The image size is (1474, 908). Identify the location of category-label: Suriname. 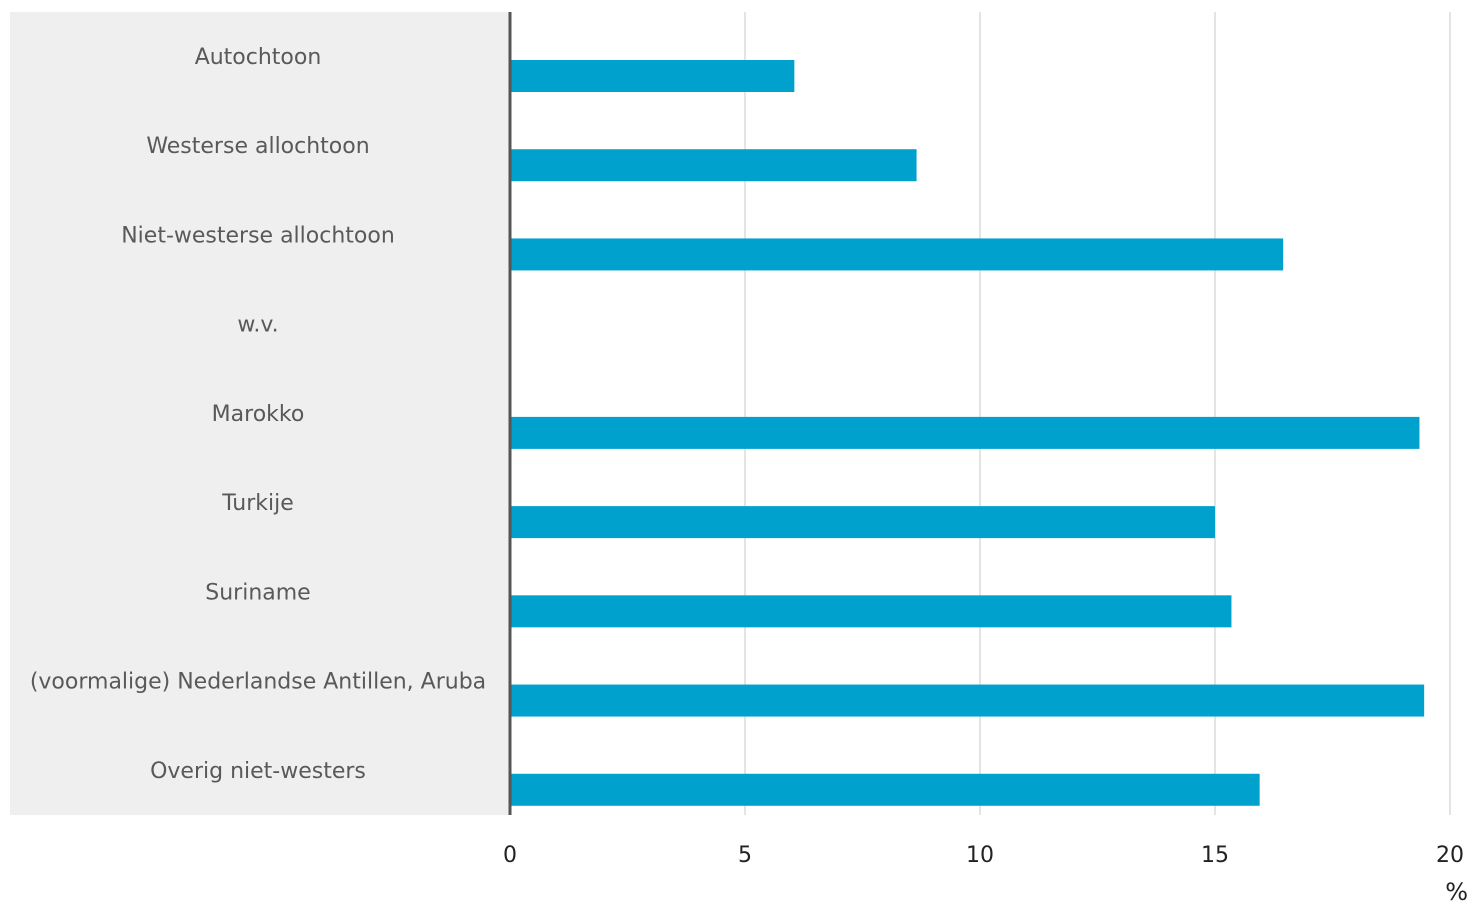
(257, 592).